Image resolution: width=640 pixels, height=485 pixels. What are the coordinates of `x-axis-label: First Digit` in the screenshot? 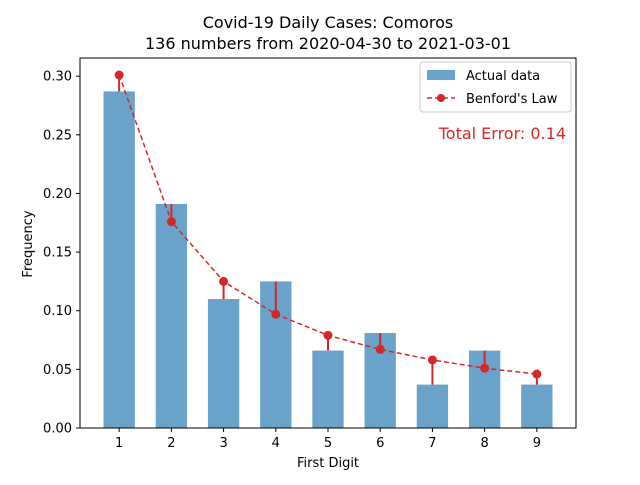 It's located at (328, 463).